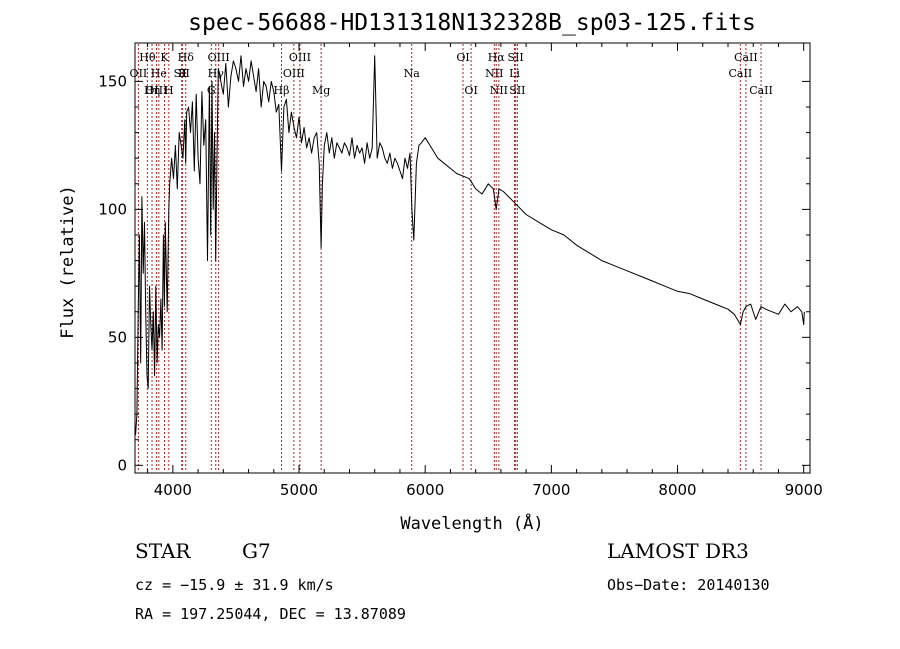  Describe the element at coordinates (282, 90) in the screenshot. I see `line-marker-label: Hβ` at that location.